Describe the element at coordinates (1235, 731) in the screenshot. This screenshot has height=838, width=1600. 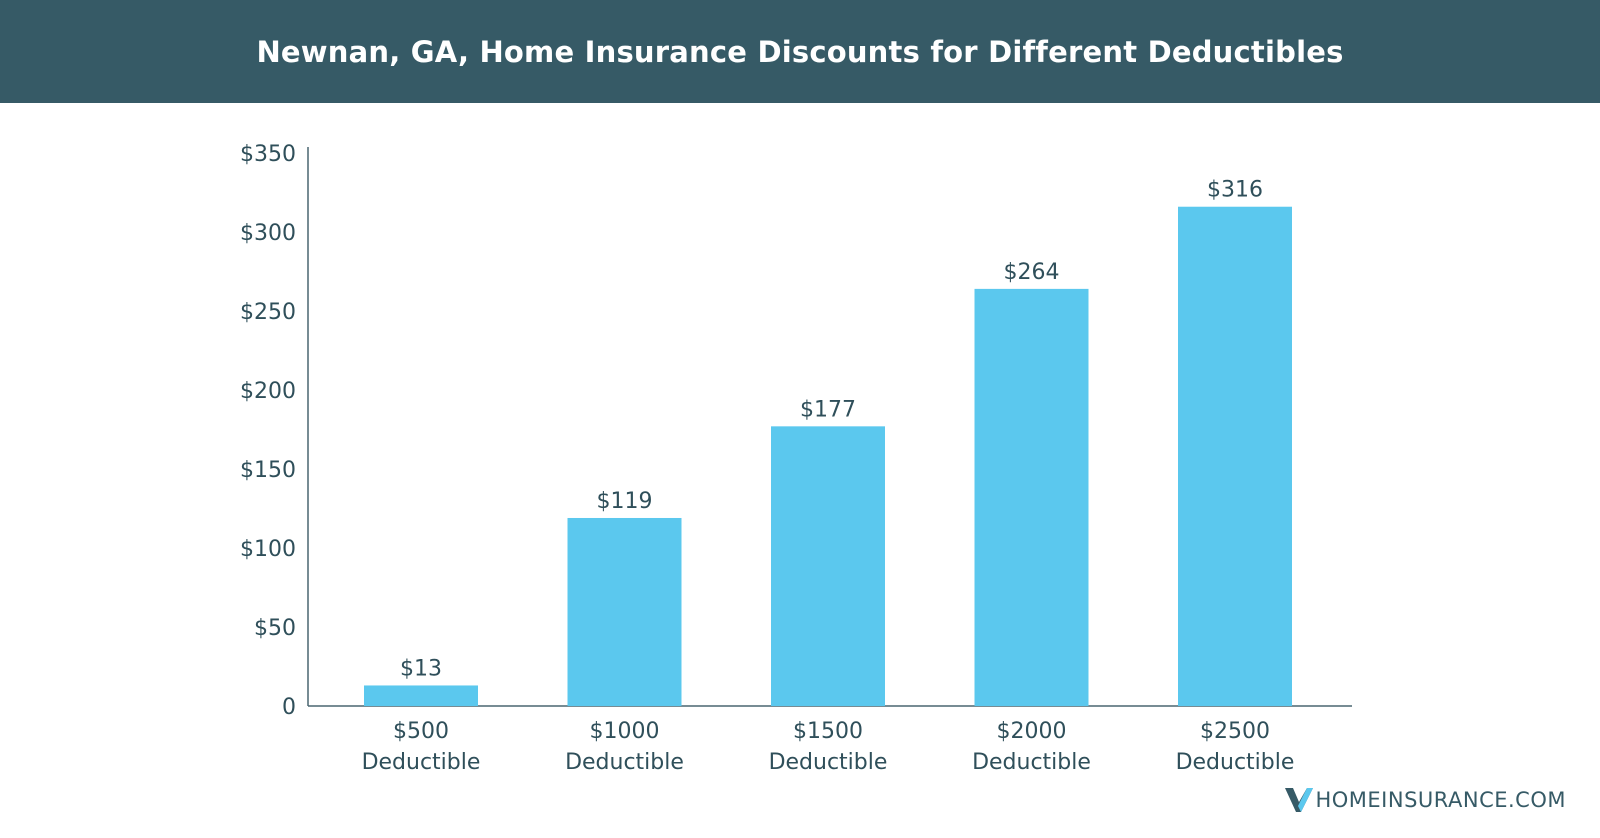
I see `x-tick-label: $2500` at that location.